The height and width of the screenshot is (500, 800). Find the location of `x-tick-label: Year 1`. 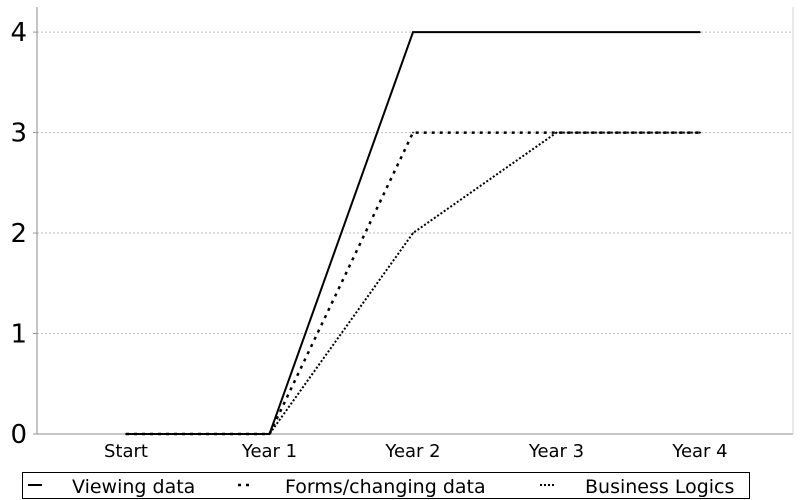

x-tick-label: Year 1 is located at coordinates (269, 451).